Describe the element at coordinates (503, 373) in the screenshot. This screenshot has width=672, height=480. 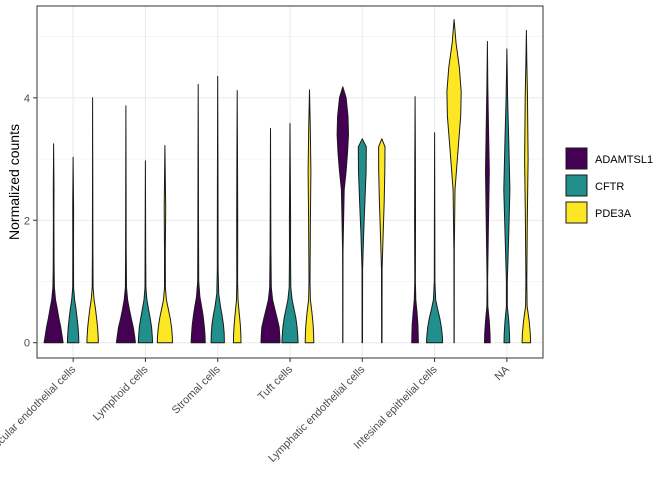
I see `x-tick-label: NA` at that location.